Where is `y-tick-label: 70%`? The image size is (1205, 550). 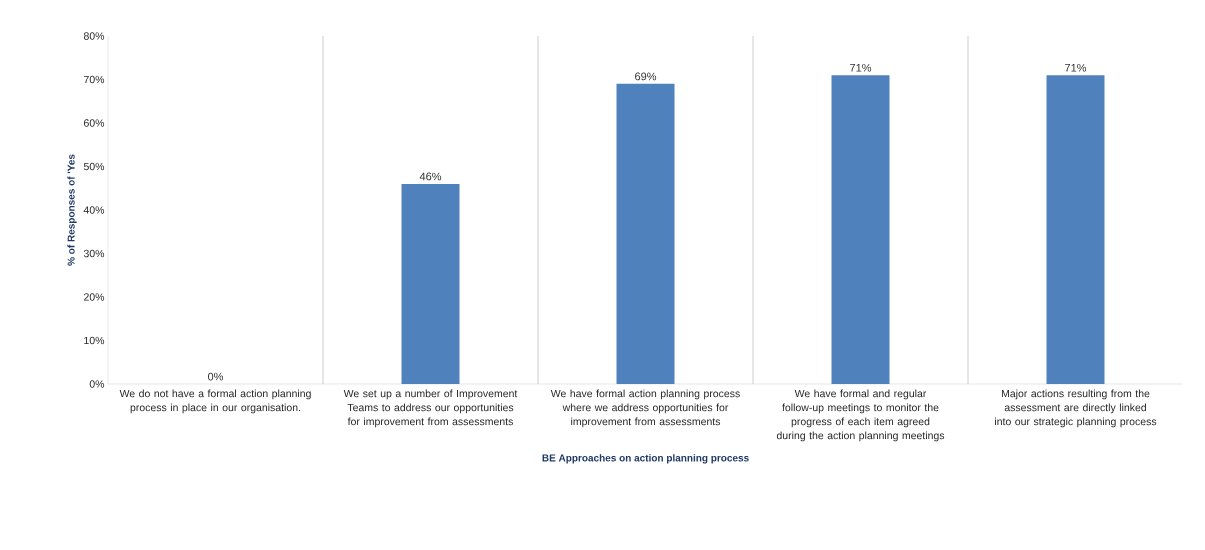
y-tick-label: 70% is located at coordinates (94, 79).